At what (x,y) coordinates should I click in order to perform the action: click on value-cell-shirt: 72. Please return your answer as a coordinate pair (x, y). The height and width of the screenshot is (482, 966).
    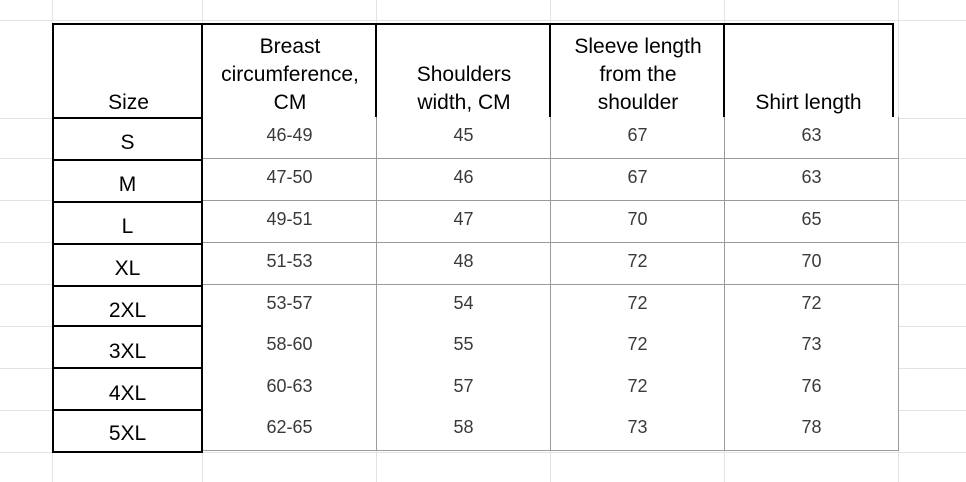
    Looking at the image, I should click on (812, 306).